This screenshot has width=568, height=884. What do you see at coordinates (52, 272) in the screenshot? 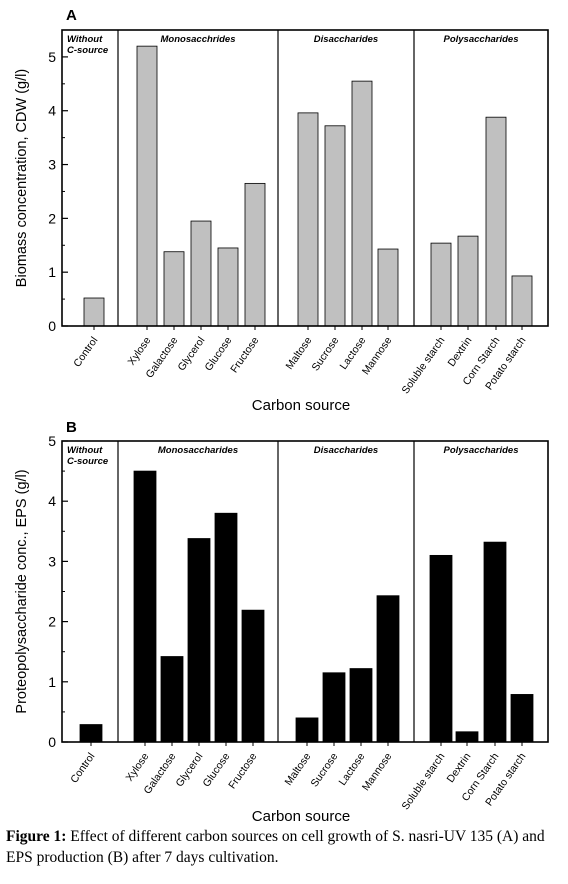
I see `charta-y-tick-label: 1` at bounding box center [52, 272].